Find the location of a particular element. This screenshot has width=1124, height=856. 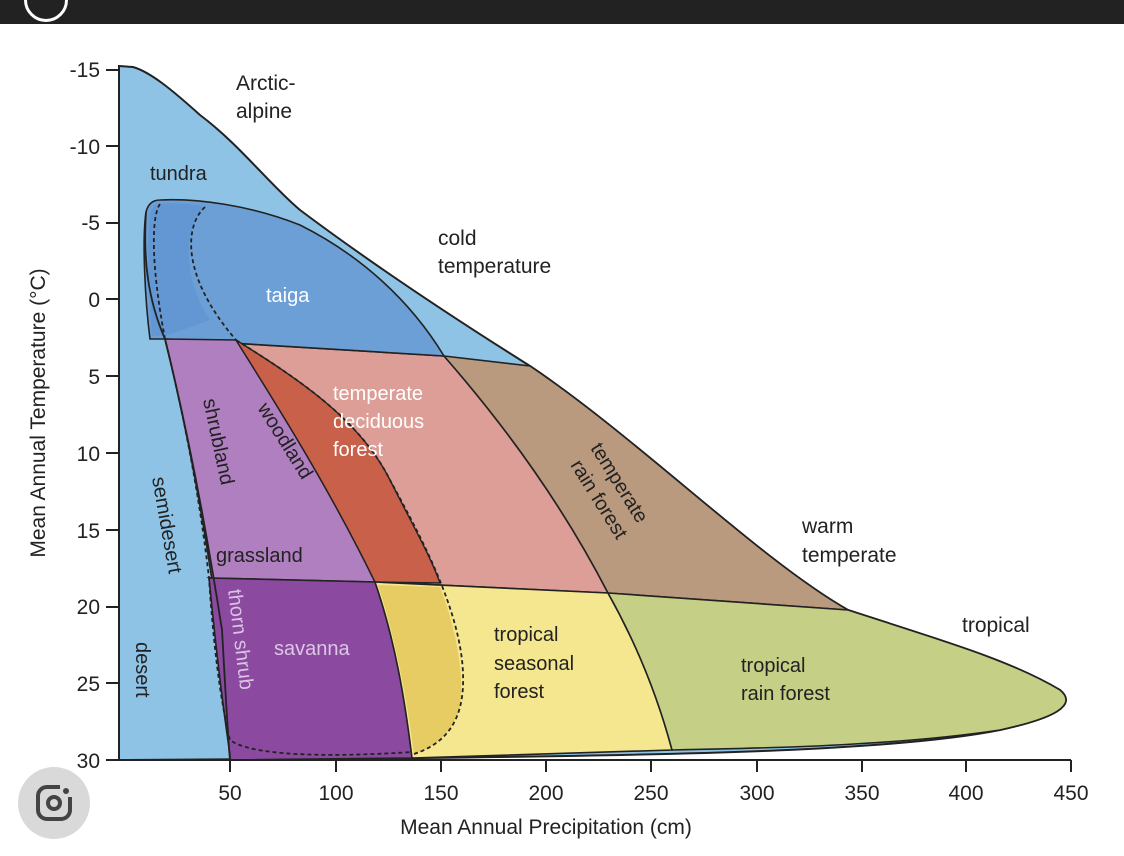

y-tick-label: -5 is located at coordinates (90, 223).